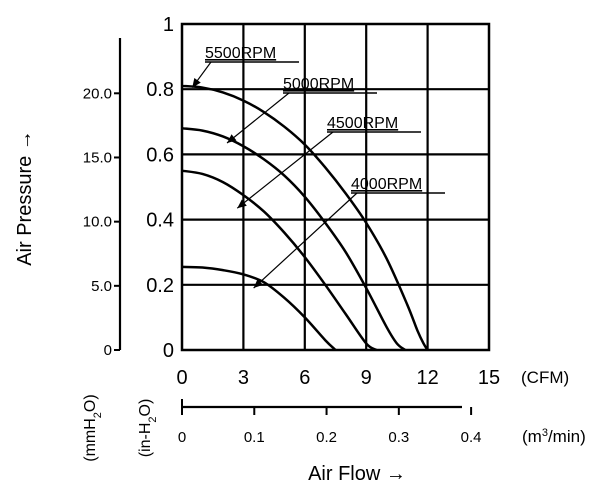  I want to click on cfm-unit-label: (CFM), so click(545, 377).